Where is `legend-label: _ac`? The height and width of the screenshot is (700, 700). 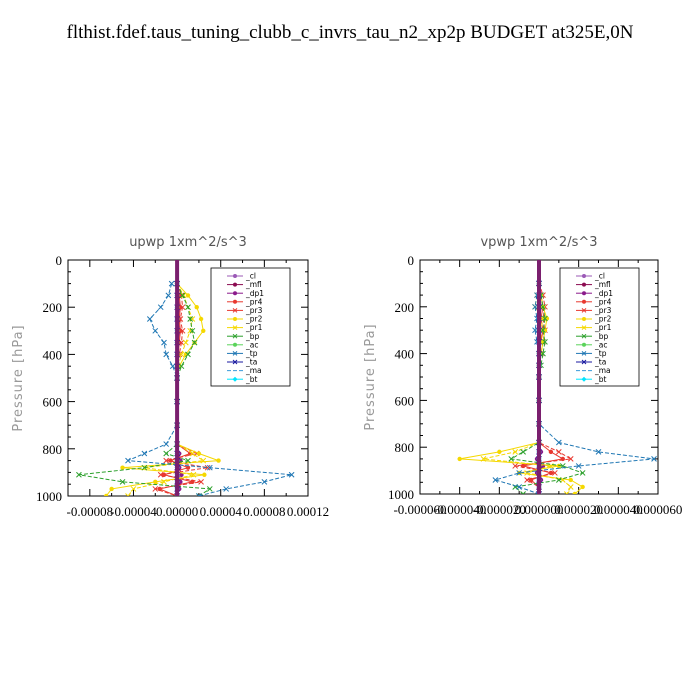 legend-label: _ac is located at coordinates (600, 344).